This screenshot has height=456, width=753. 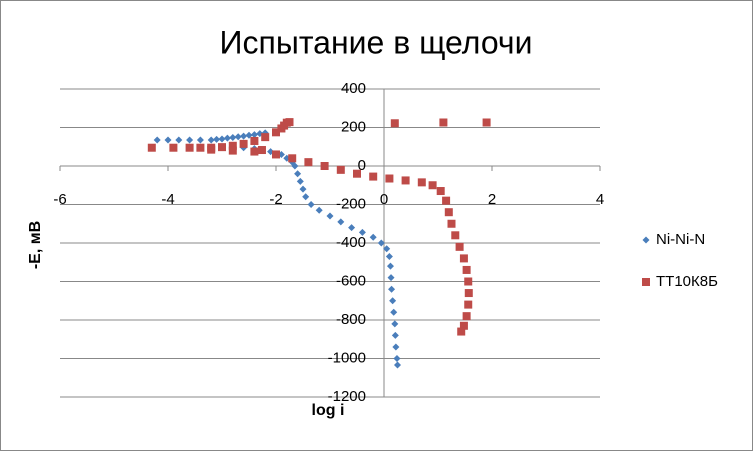 I want to click on y-tick-label: -400, so click(x=351, y=242).